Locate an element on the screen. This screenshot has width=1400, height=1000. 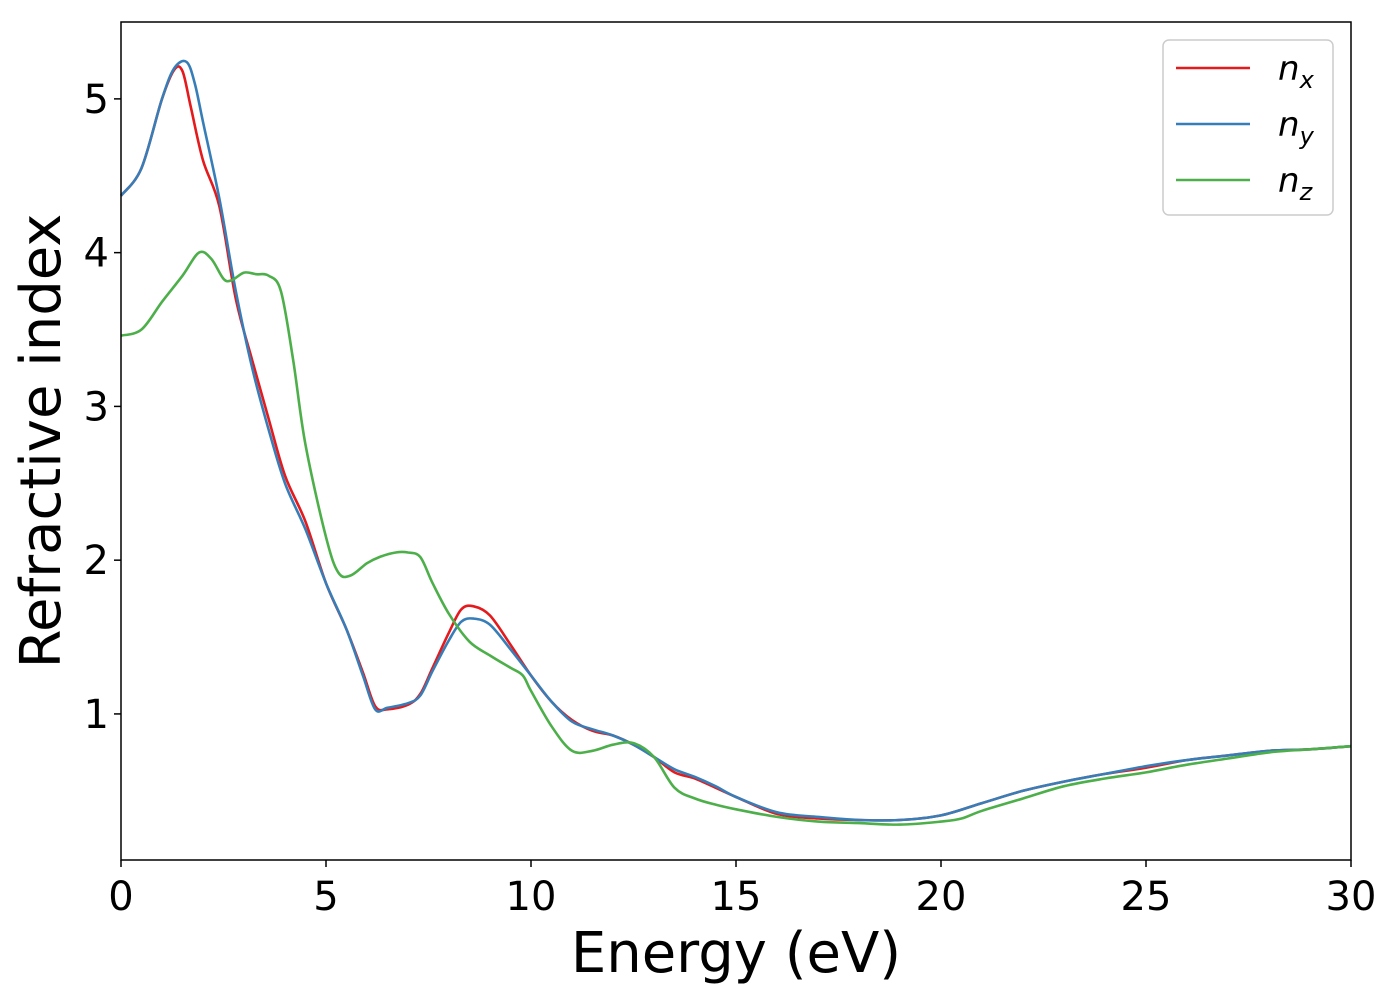
legend: nx ny nz is located at coordinates (1248, 127).